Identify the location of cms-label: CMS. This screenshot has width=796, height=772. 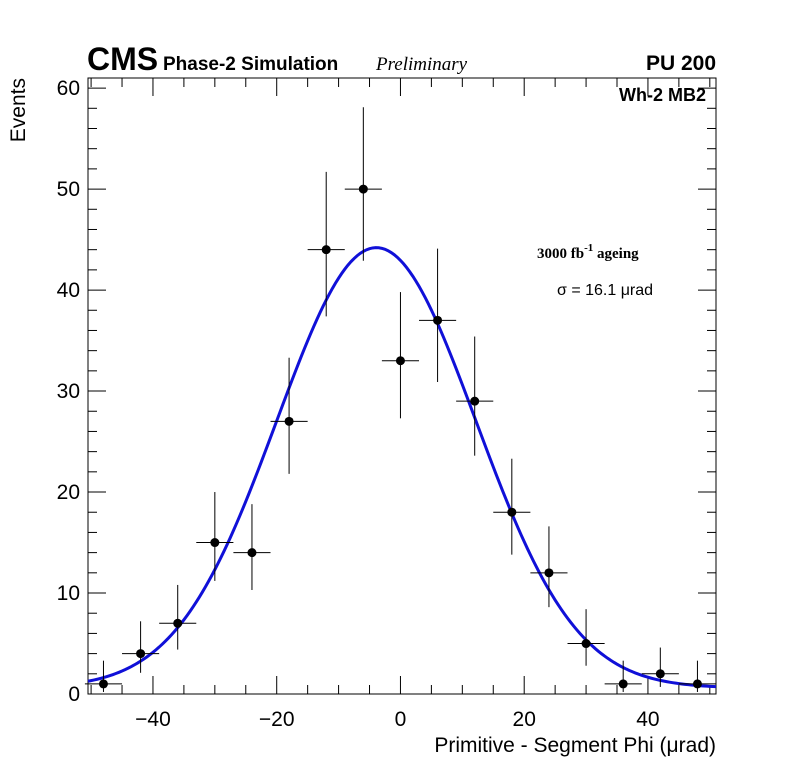
(122, 59).